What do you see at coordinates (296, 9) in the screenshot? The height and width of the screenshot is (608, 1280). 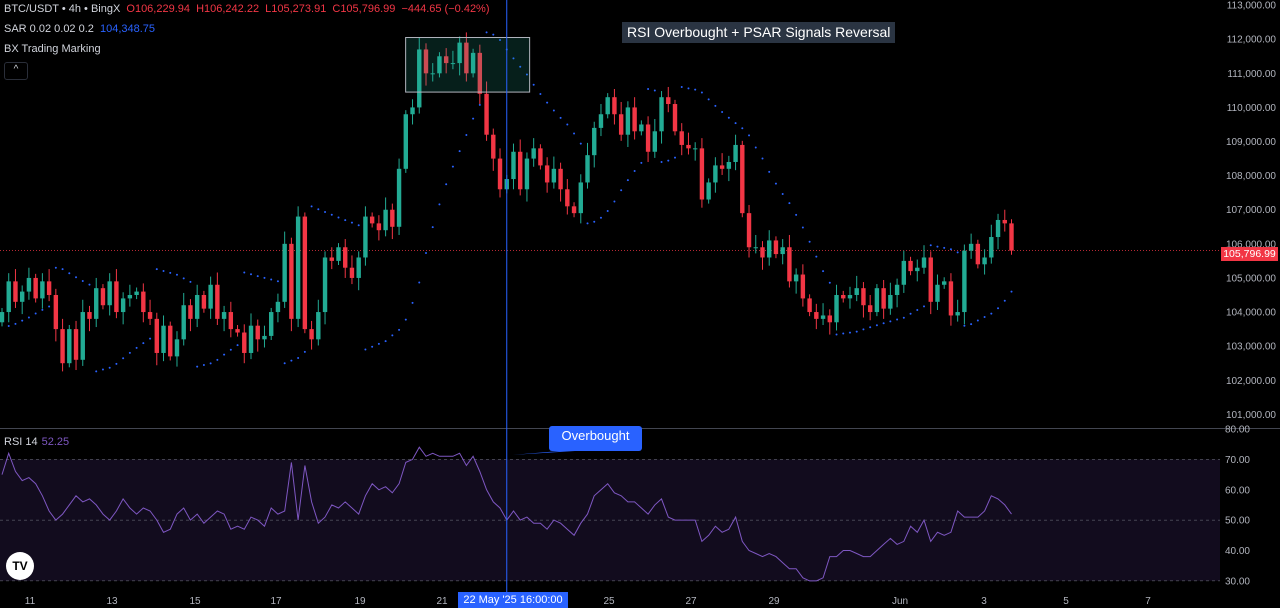 I see `ohlc-low: L105,273.91` at bounding box center [296, 9].